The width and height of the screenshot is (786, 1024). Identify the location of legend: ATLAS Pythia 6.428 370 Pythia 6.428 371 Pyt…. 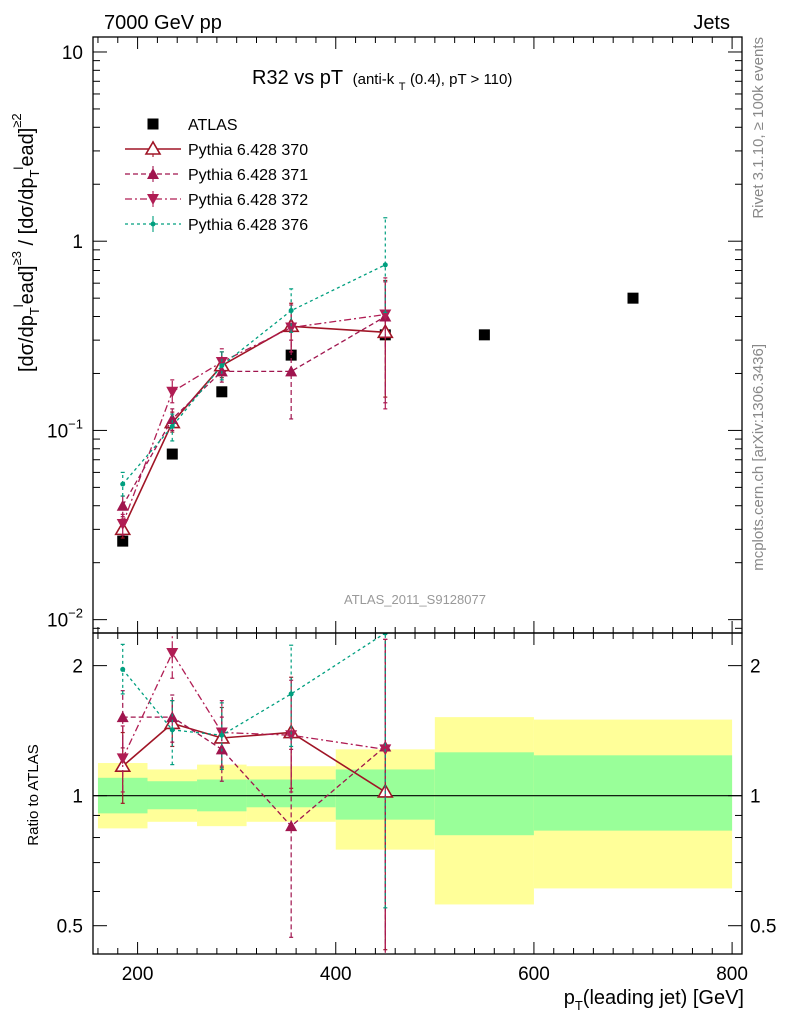
(216, 175).